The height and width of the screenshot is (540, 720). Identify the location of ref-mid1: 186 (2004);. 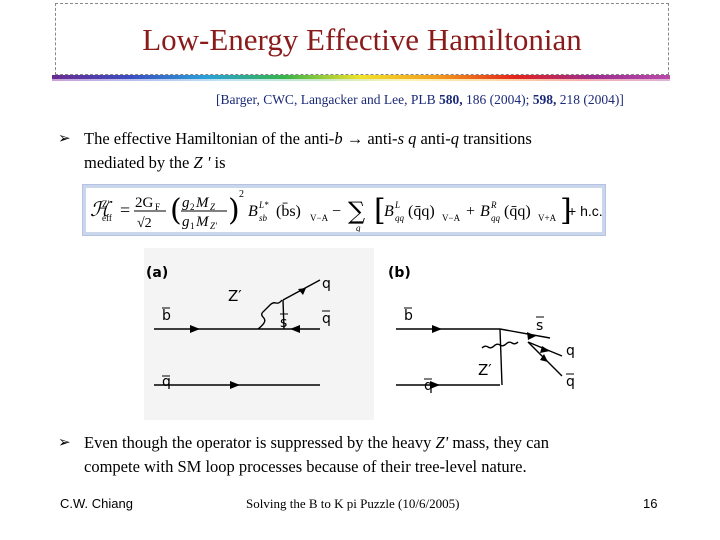
(497, 99).